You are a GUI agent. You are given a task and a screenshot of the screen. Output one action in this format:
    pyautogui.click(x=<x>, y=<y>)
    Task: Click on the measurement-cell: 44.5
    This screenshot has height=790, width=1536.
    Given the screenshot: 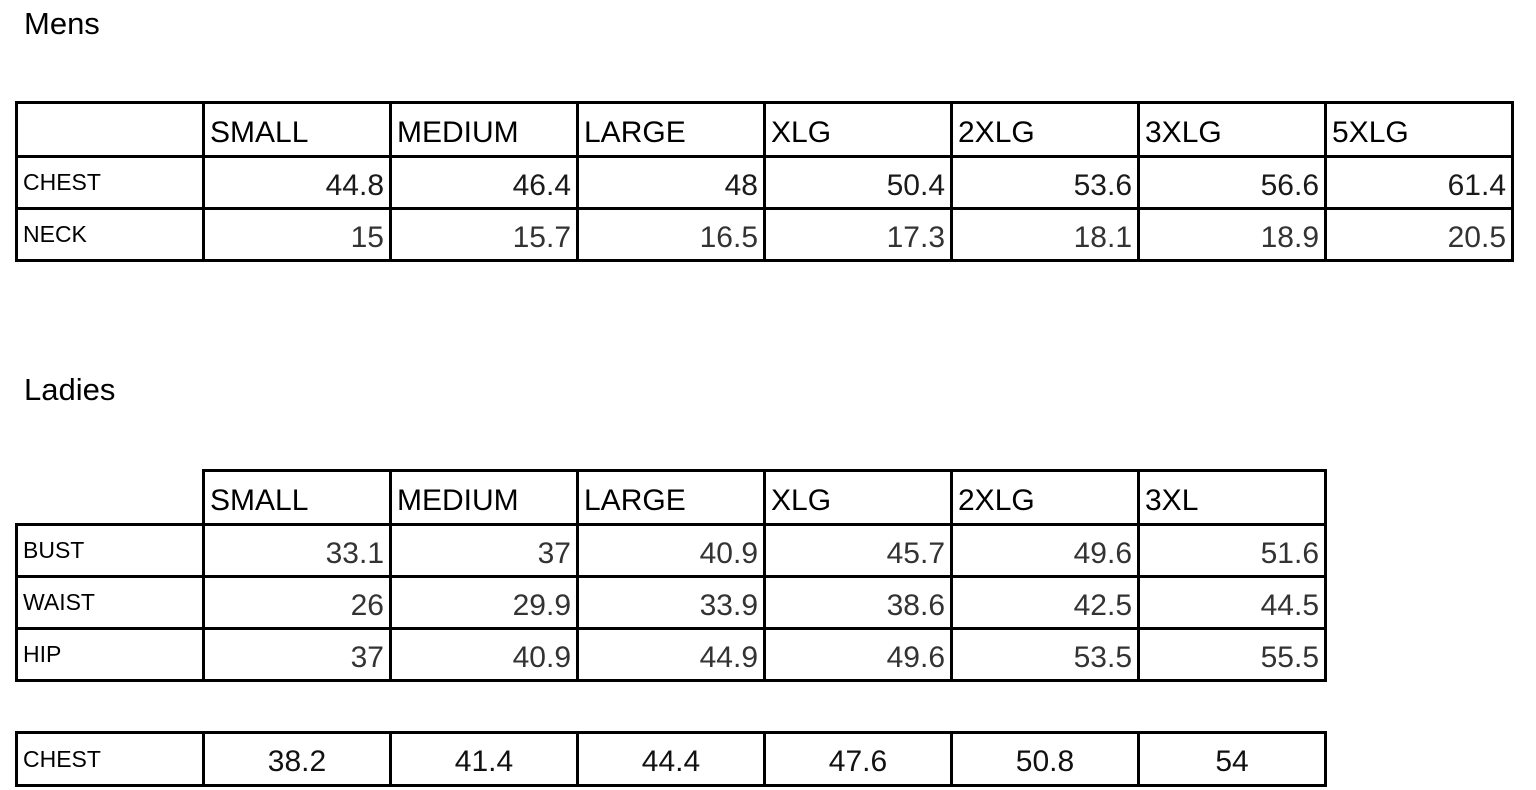 What is the action you would take?
    pyautogui.click(x=1232, y=602)
    